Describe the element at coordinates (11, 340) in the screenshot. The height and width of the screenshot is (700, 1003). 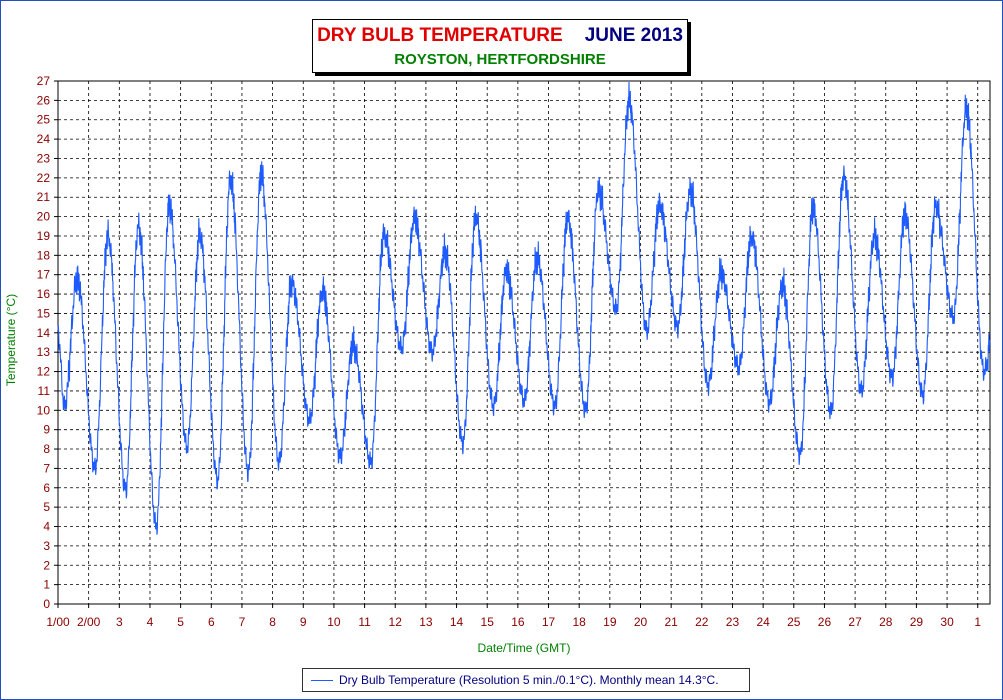
I see `y-axis-label: Temperature (°C)` at that location.